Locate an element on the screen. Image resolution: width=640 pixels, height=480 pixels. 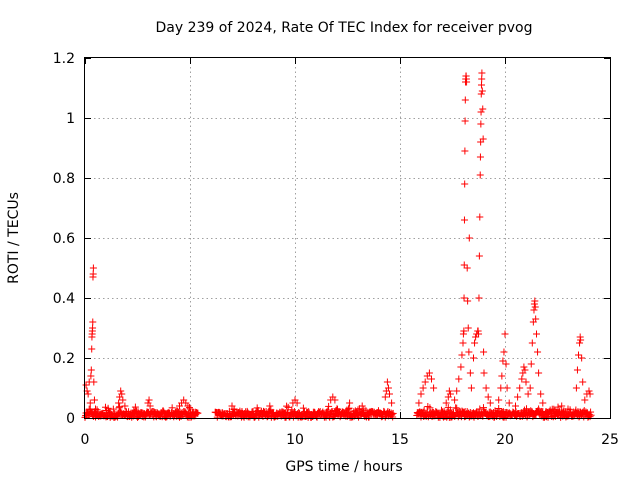
y-tick-label: 1 is located at coordinates (70, 119).